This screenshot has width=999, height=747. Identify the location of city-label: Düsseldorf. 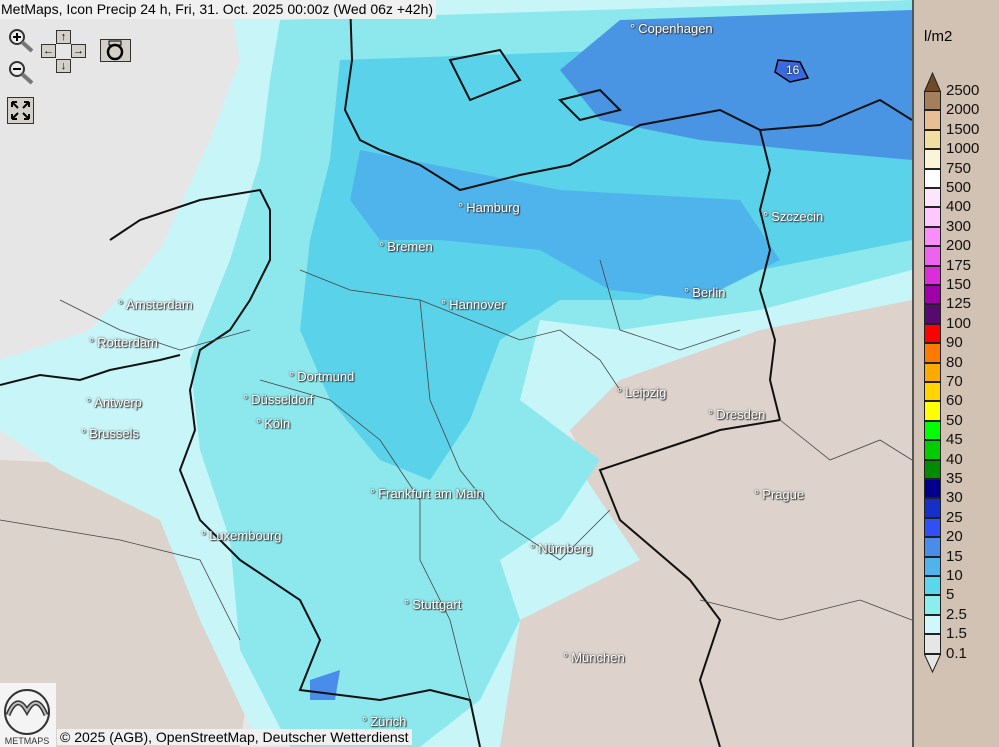
(278, 399).